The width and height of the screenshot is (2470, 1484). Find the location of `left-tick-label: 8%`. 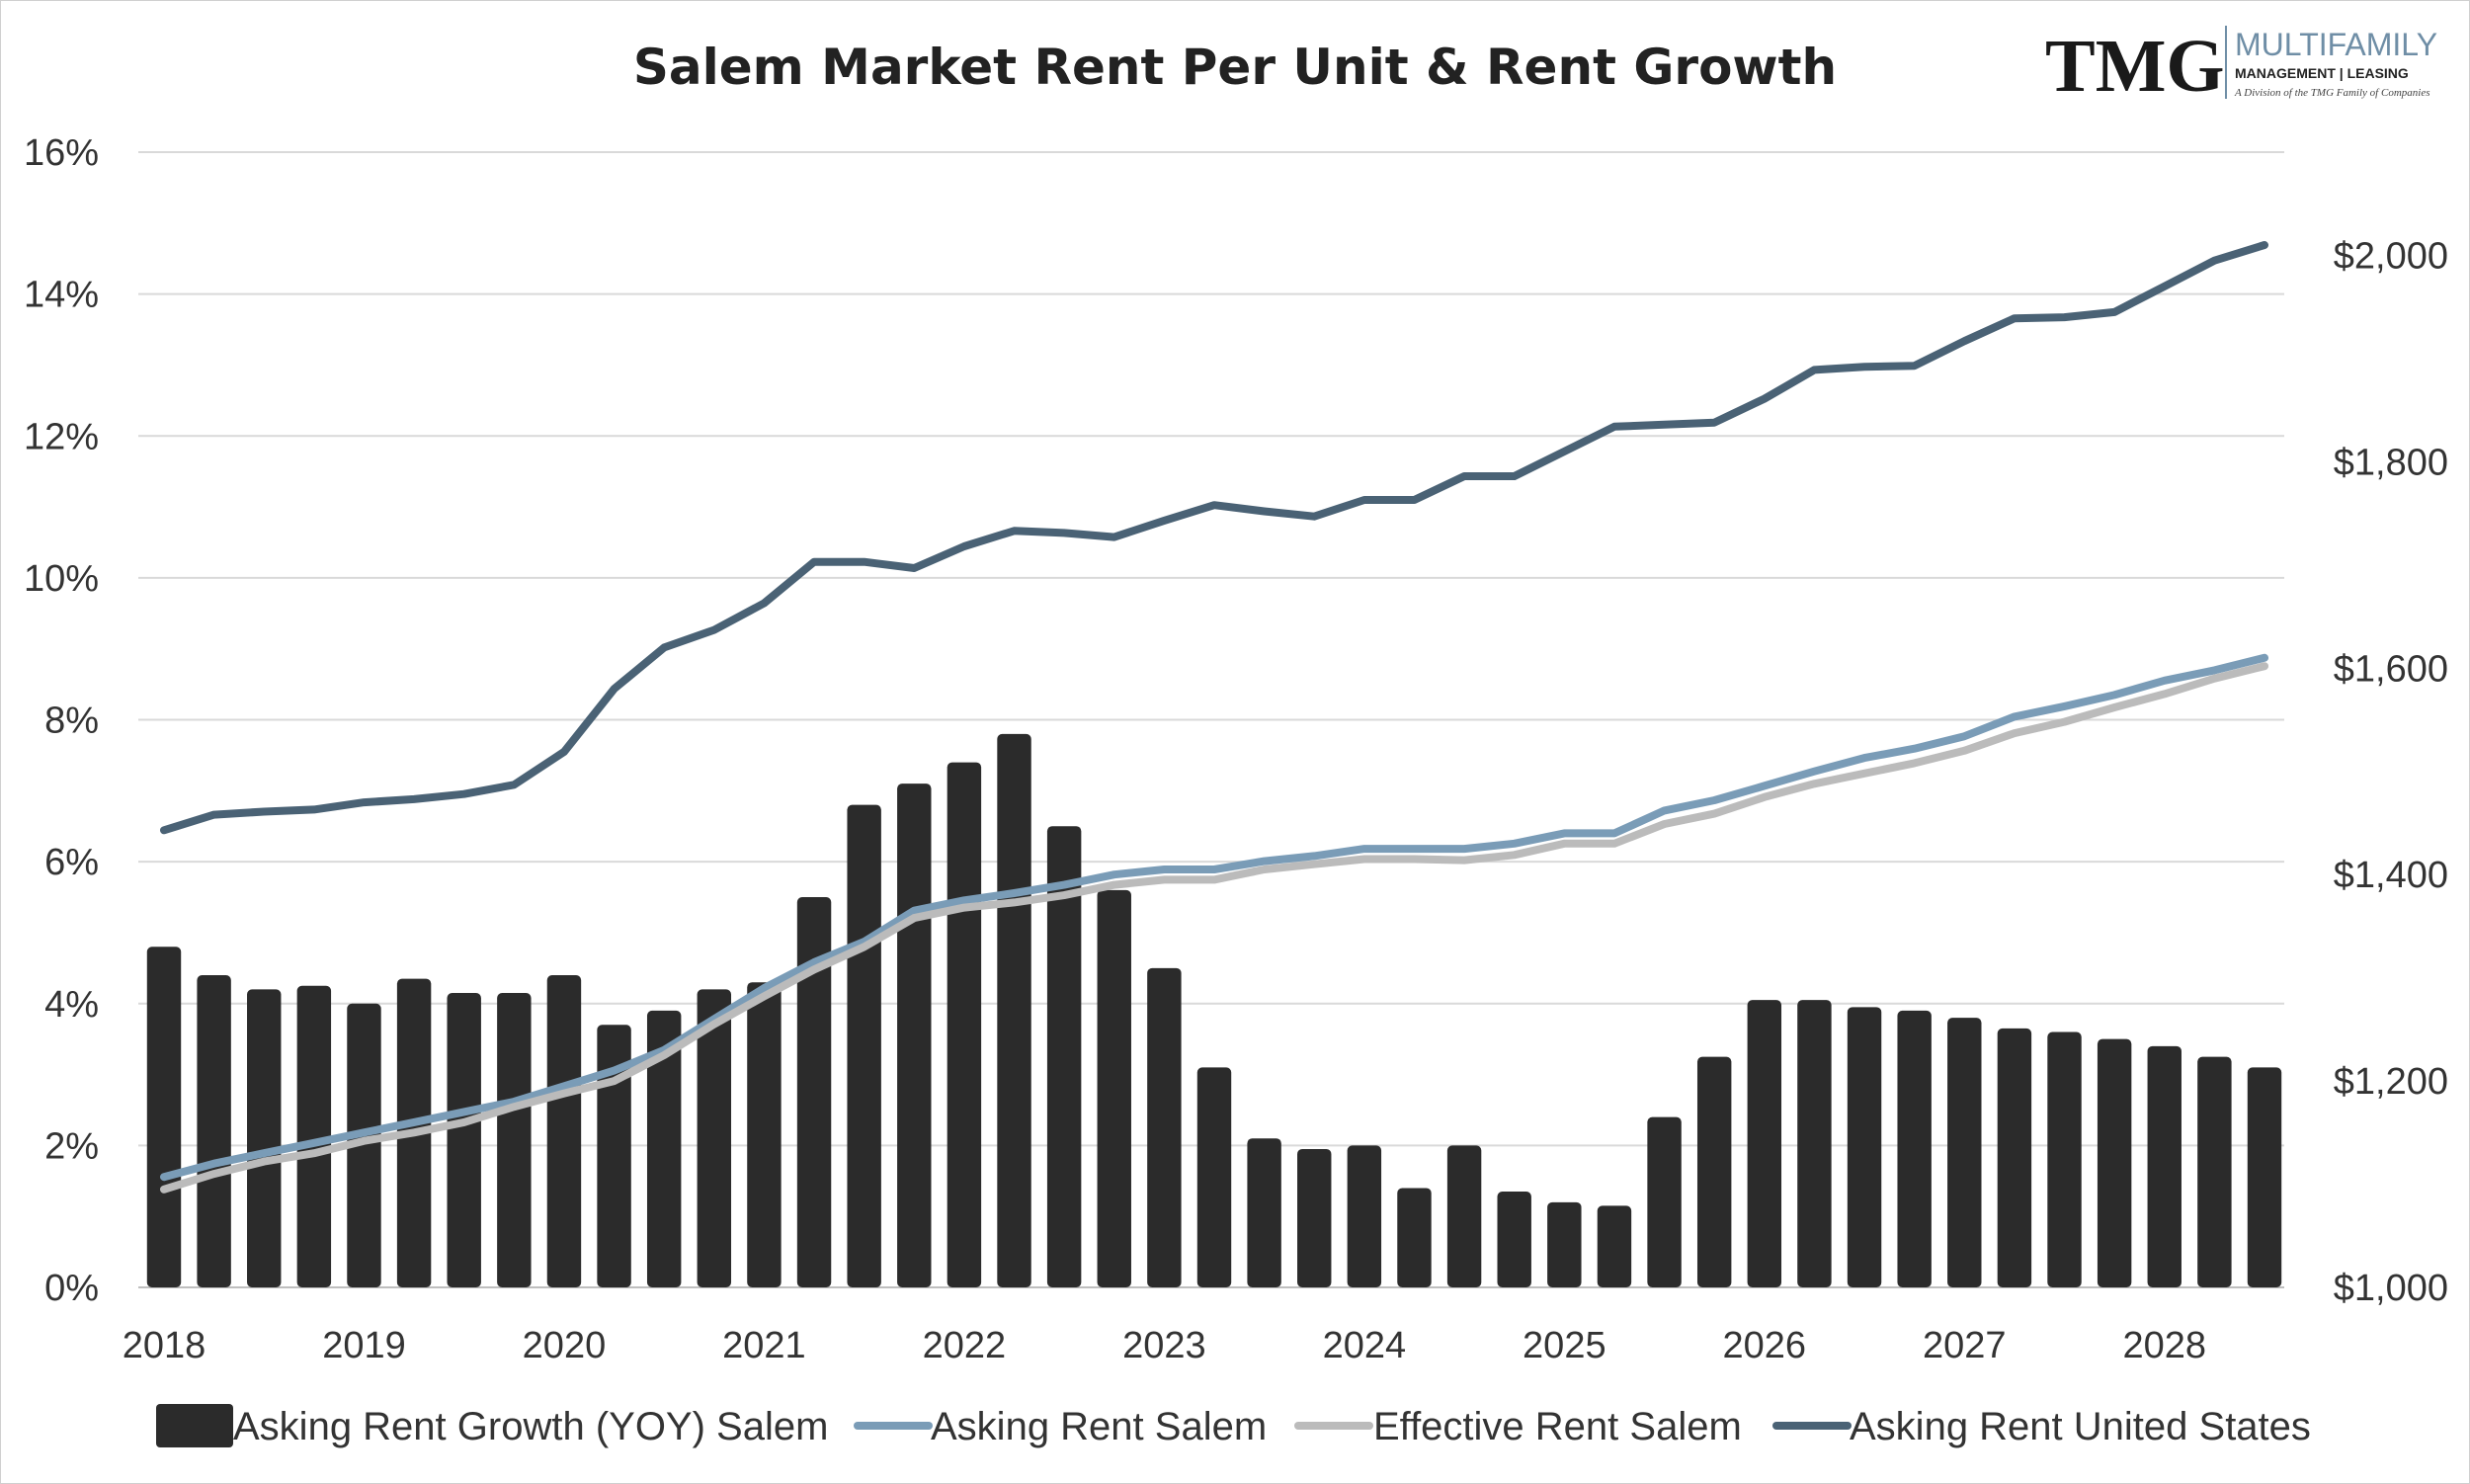

left-tick-label: 8% is located at coordinates (71, 721).